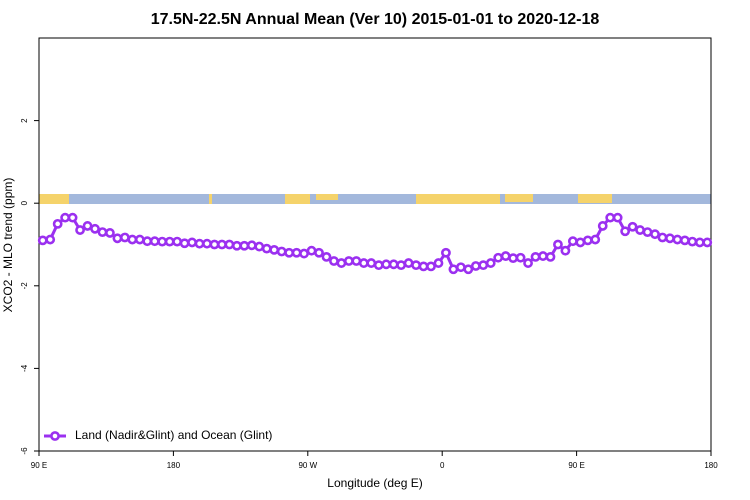 The height and width of the screenshot is (500, 750). Describe the element at coordinates (374, 483) in the screenshot. I see `x-axis-label: Longitude (deg E)` at that location.